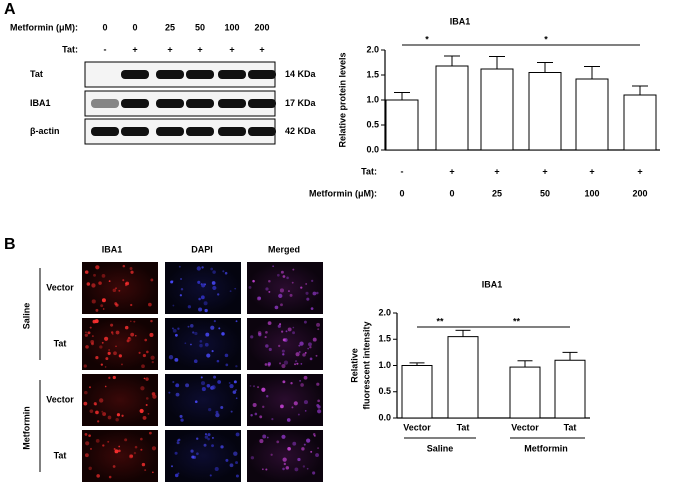  I want to click on y-tick-label: 1.0, so click(372, 99).